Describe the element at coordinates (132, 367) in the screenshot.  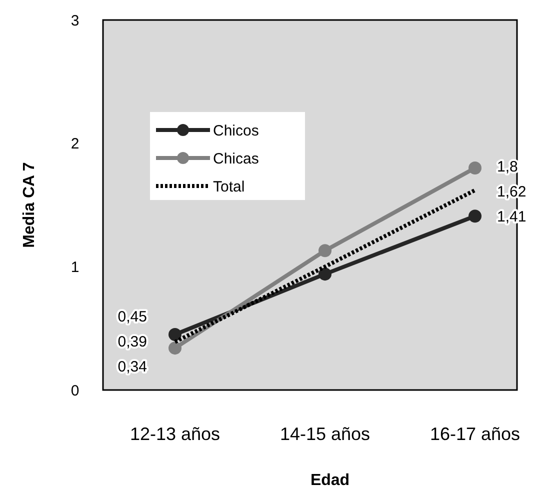
I see `data-label: 0,34` at that location.